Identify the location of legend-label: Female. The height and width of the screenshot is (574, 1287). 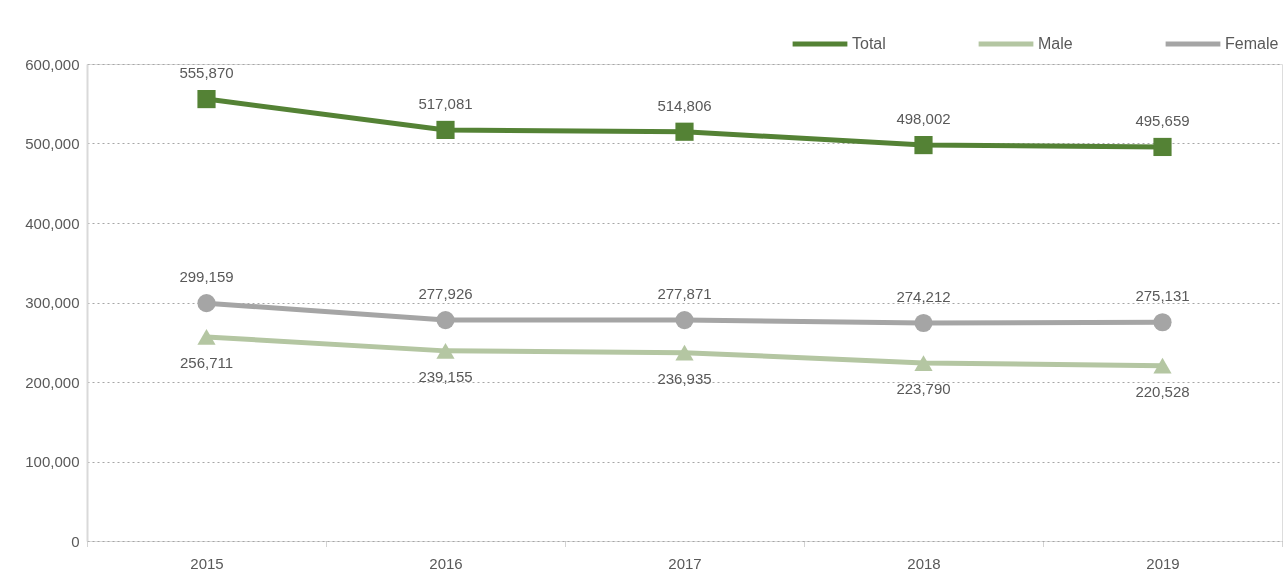
(1252, 43).